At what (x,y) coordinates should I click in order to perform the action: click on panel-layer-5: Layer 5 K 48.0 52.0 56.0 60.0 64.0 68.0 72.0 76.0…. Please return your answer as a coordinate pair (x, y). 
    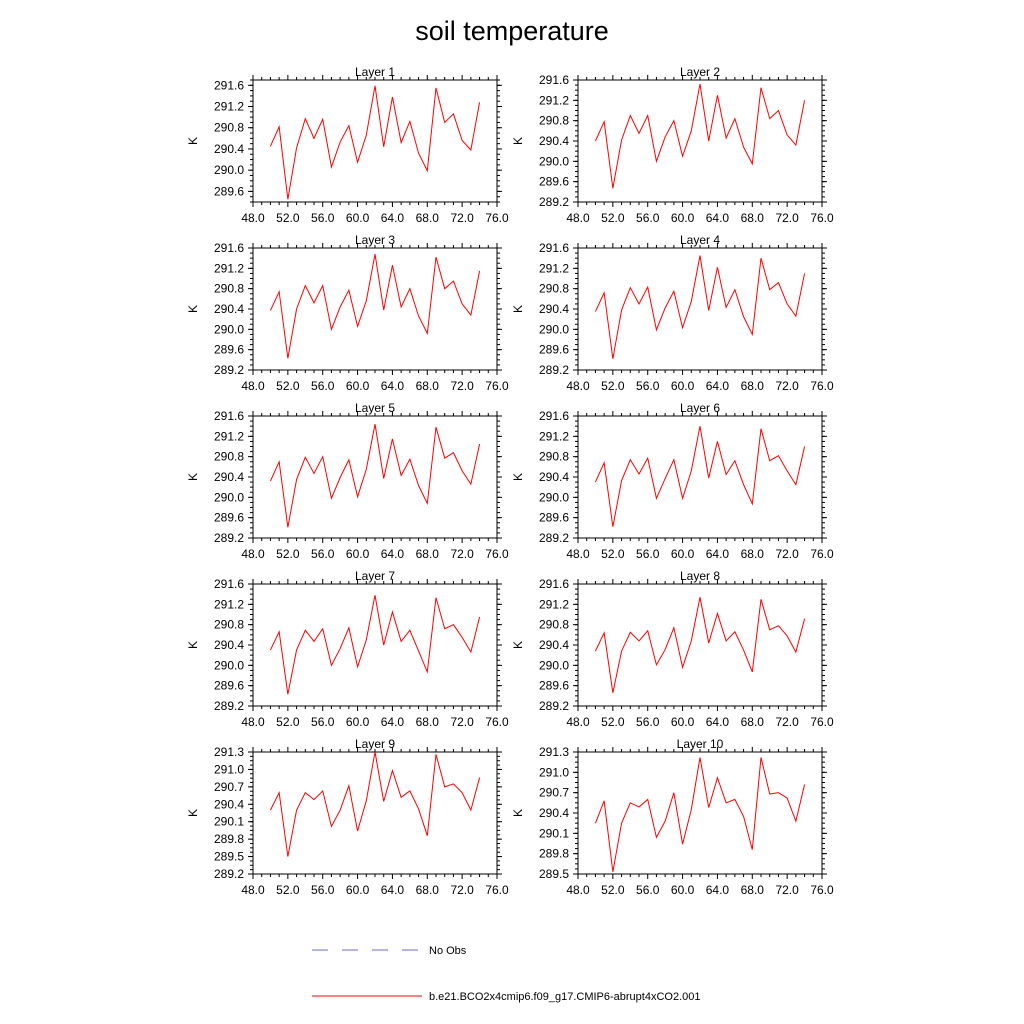
    Looking at the image, I should click on (347, 481).